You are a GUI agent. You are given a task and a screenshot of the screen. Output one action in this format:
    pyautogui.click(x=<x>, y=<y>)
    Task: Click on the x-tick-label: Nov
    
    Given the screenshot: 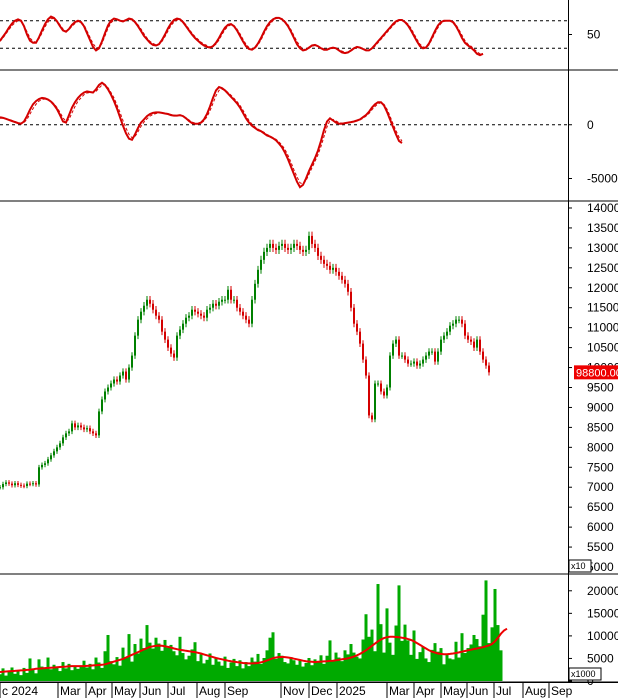 What is the action you would take?
    pyautogui.click(x=293, y=691)
    